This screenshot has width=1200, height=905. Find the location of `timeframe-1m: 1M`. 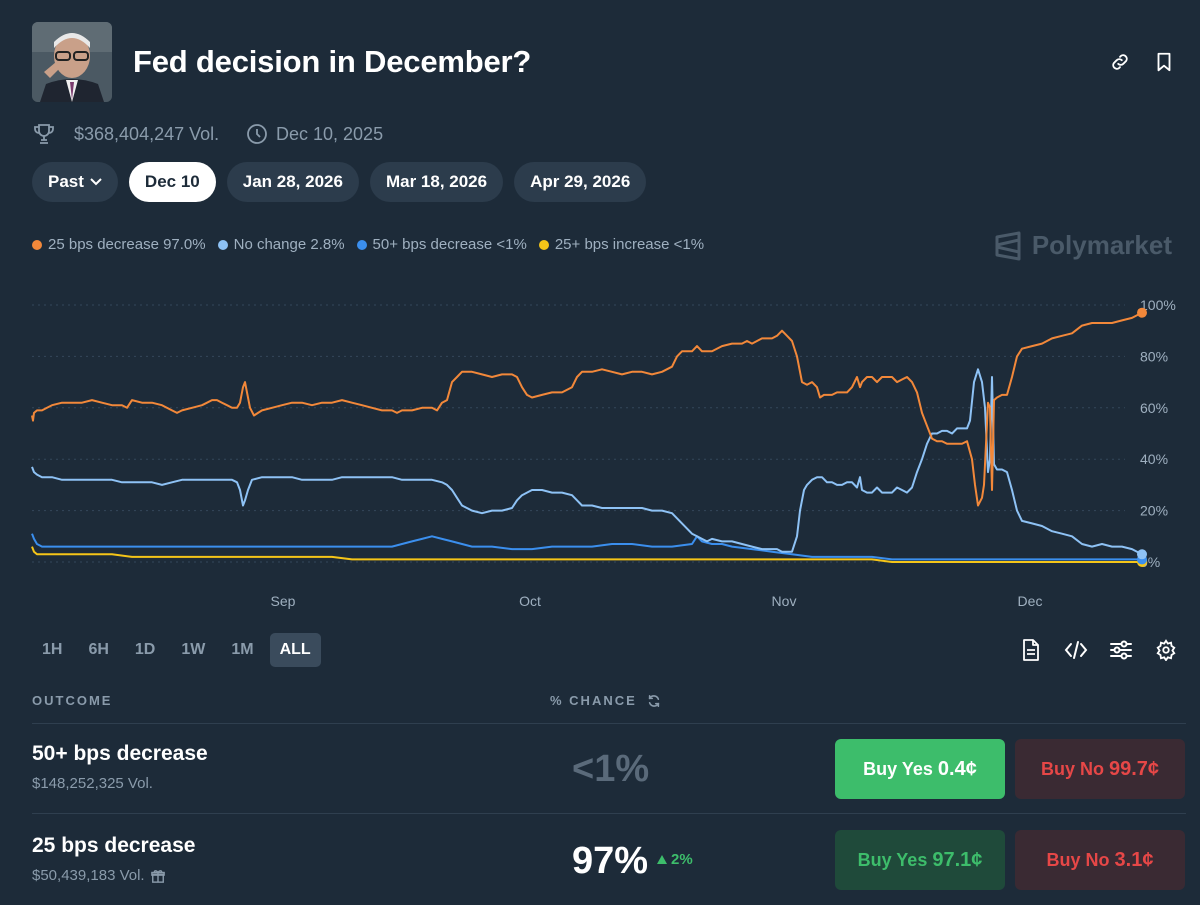

timeframe-1m: 1M is located at coordinates (242, 649).